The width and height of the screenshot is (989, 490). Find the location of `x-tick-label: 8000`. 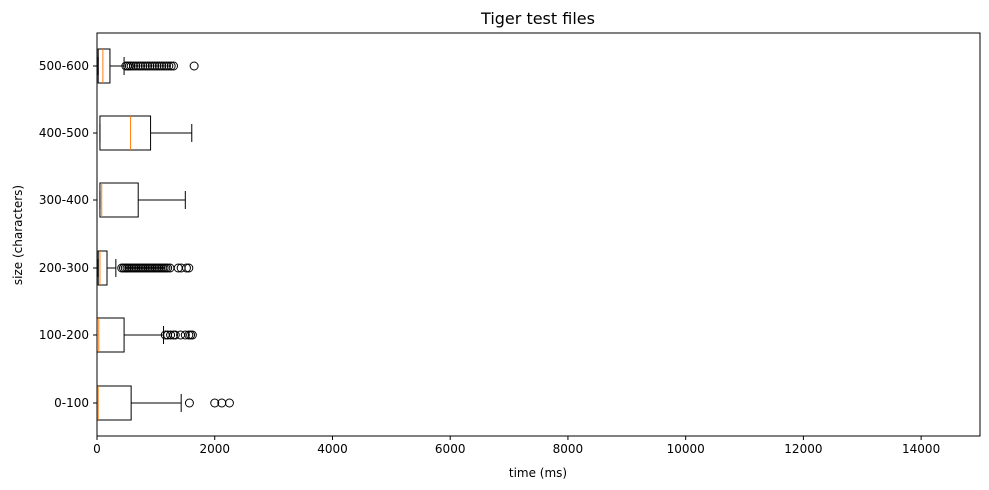

x-tick-label: 8000 is located at coordinates (568, 449).